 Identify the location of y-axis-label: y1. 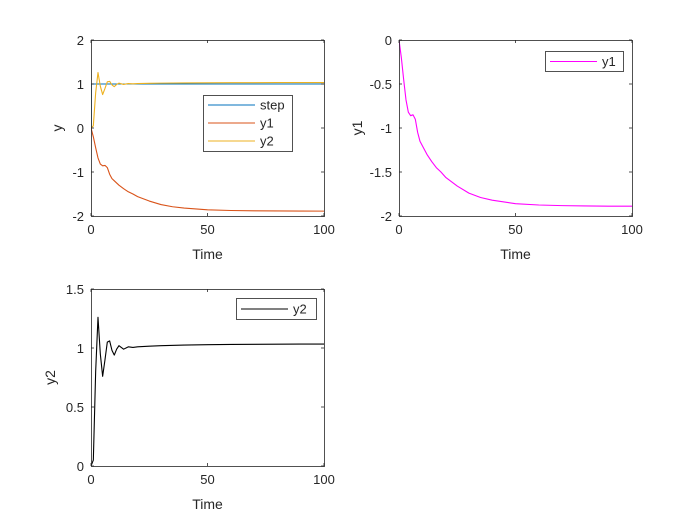
(357, 127).